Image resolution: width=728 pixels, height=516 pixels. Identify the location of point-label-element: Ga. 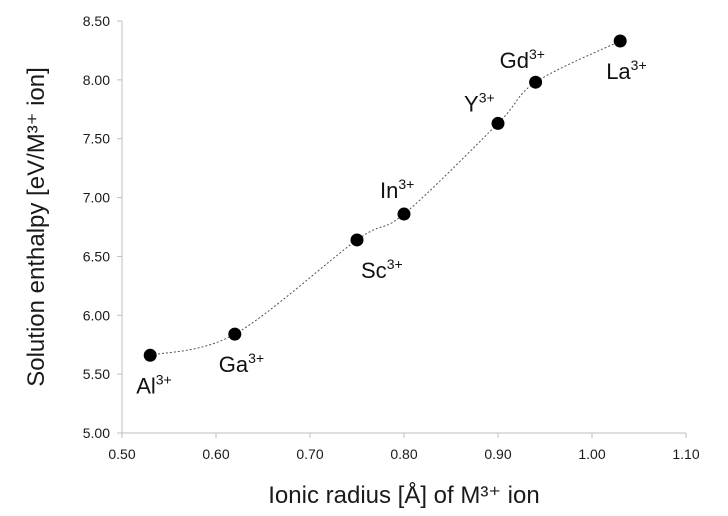
(234, 364).